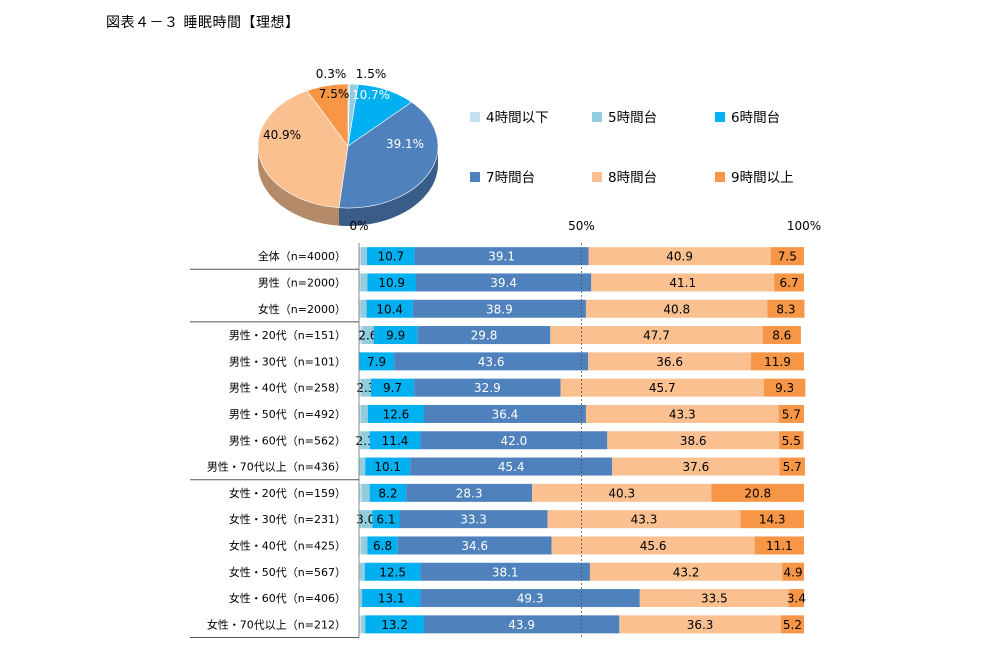 This screenshot has width=1000, height=666. I want to click on bar-value-label: 7.5, so click(787, 257).